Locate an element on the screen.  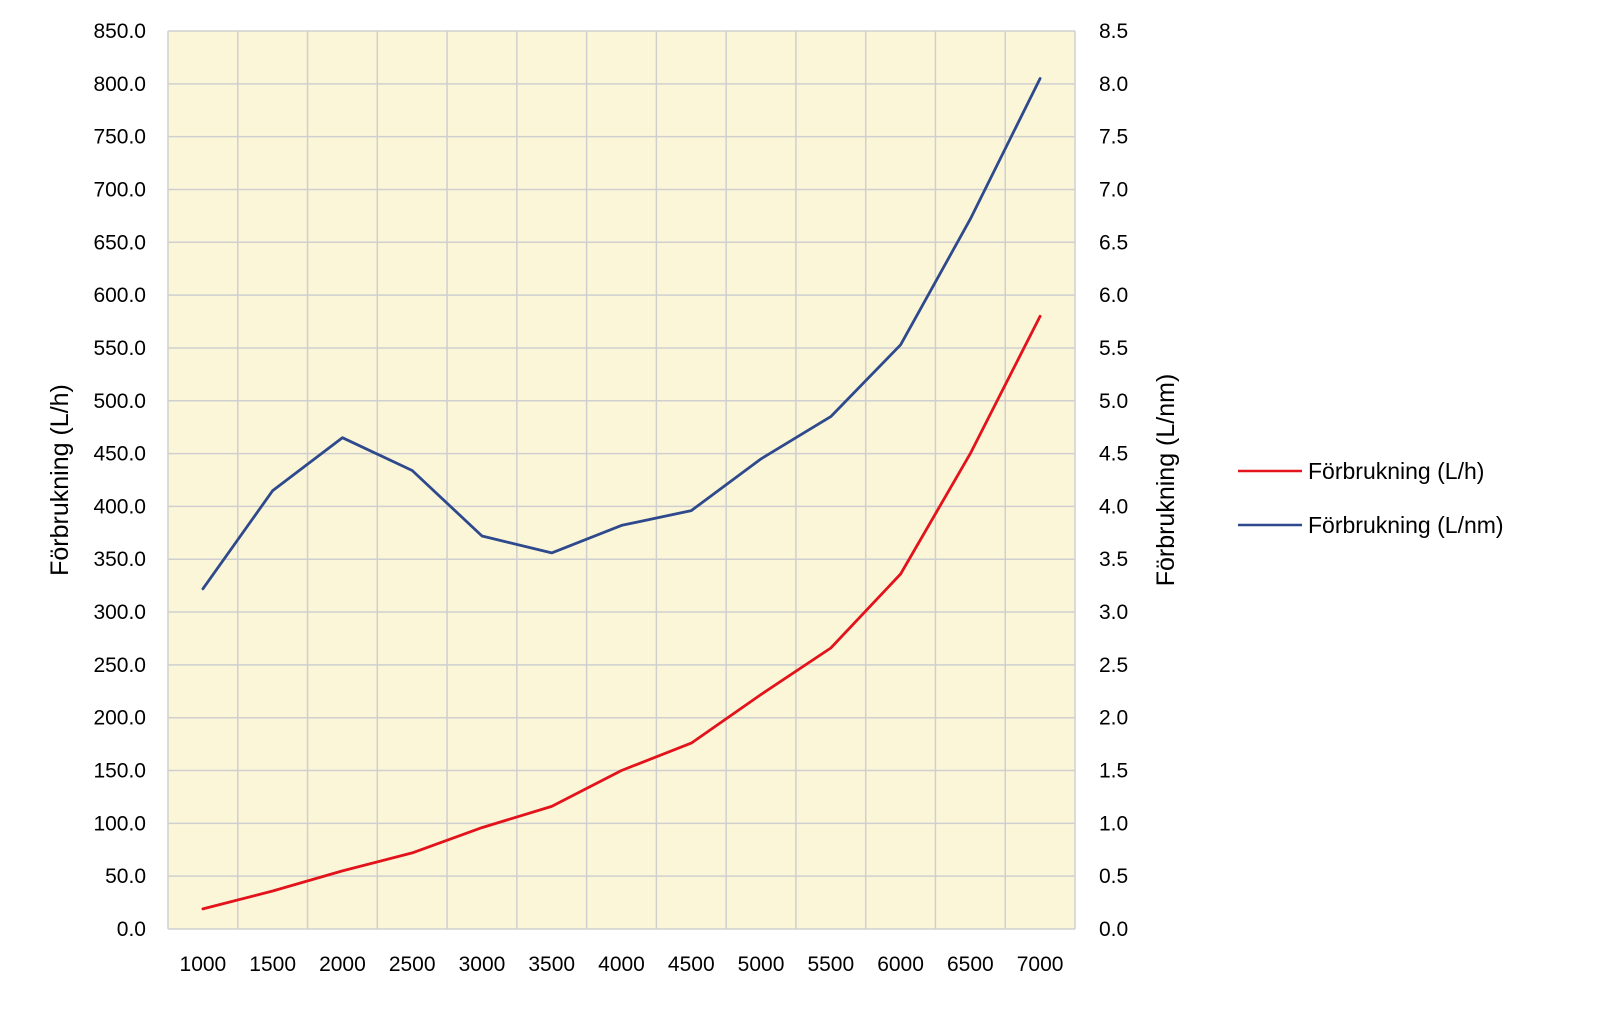
left-tick-label: 500.0 is located at coordinates (119, 401).